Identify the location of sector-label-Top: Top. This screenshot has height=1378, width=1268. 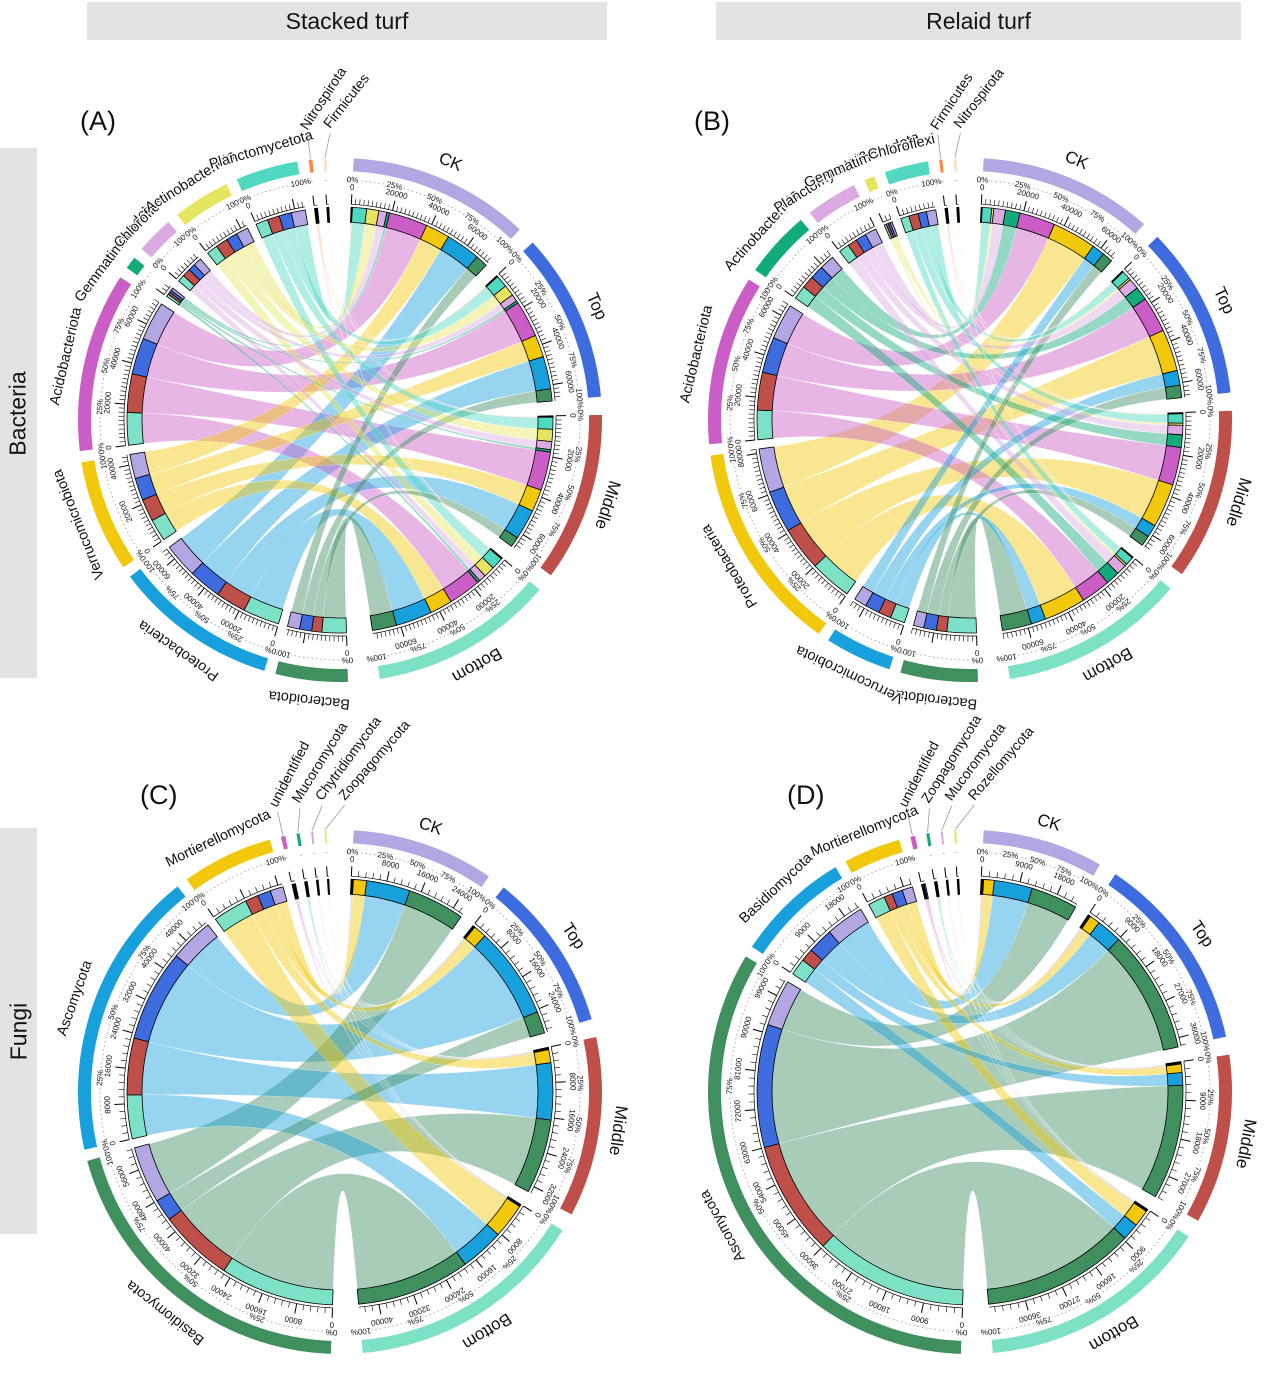
(597, 306).